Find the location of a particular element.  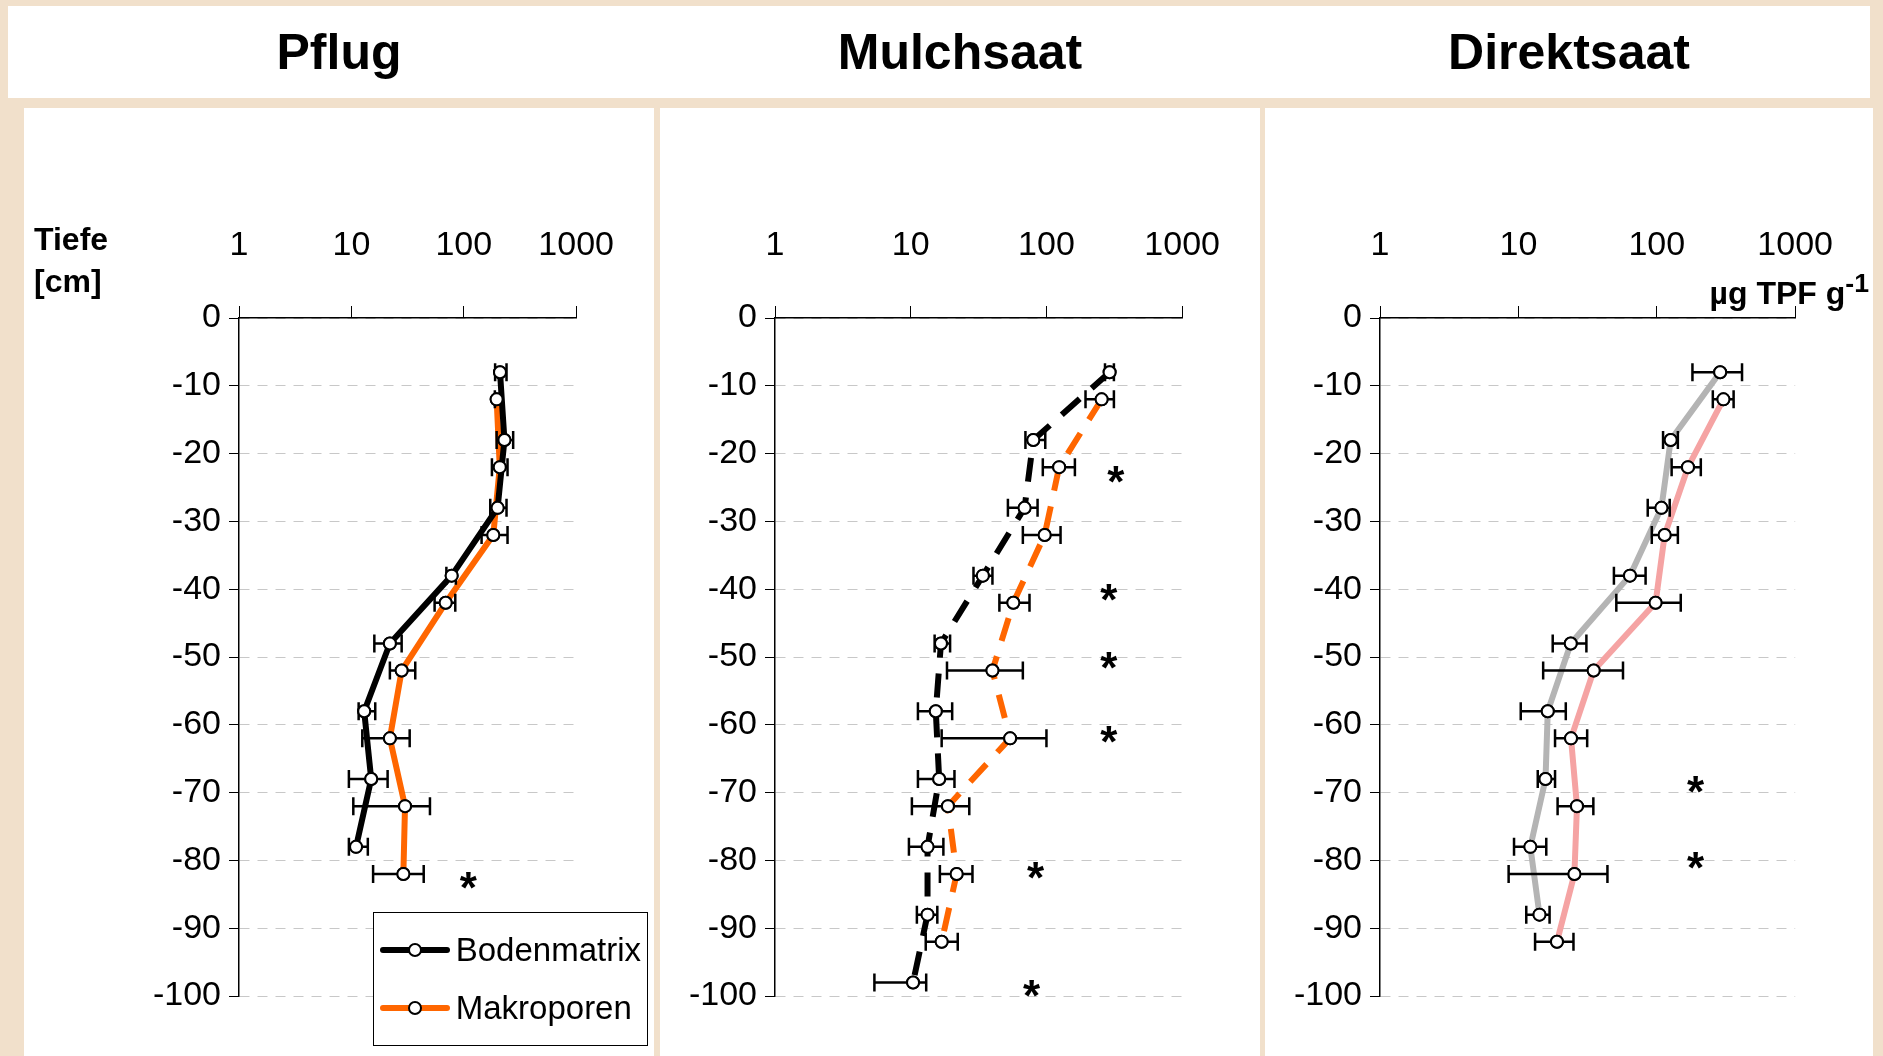

legend-label: Bodenmatrix is located at coordinates (548, 950).